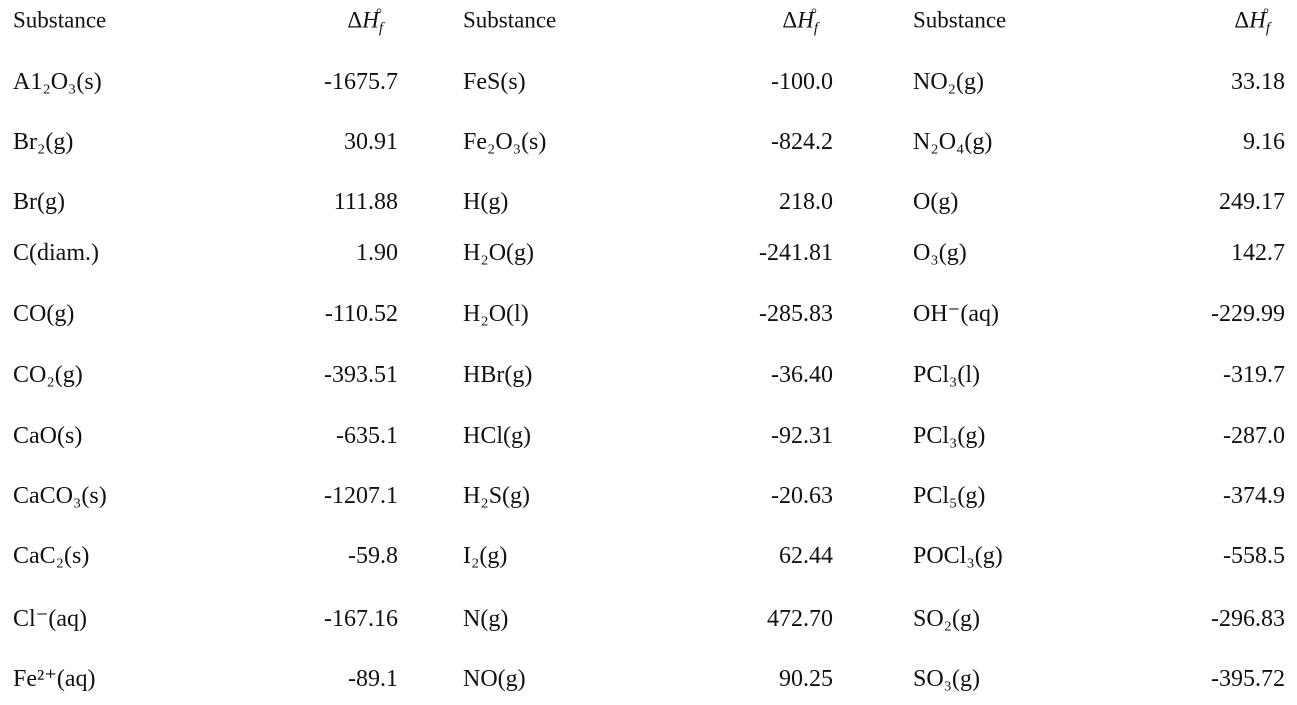  I want to click on substance: H₂S(g), so click(497, 496).